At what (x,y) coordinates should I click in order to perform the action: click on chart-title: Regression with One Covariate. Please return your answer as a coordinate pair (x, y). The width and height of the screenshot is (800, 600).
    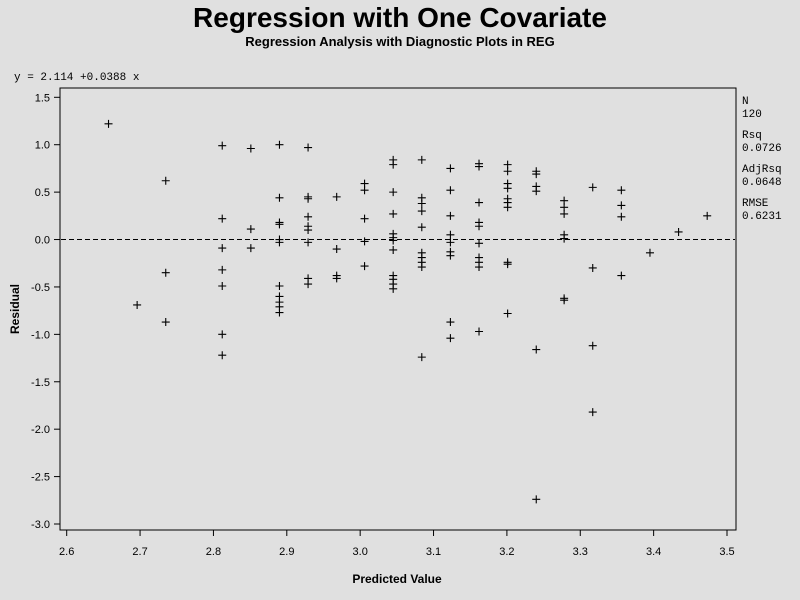
    Looking at the image, I should click on (400, 17).